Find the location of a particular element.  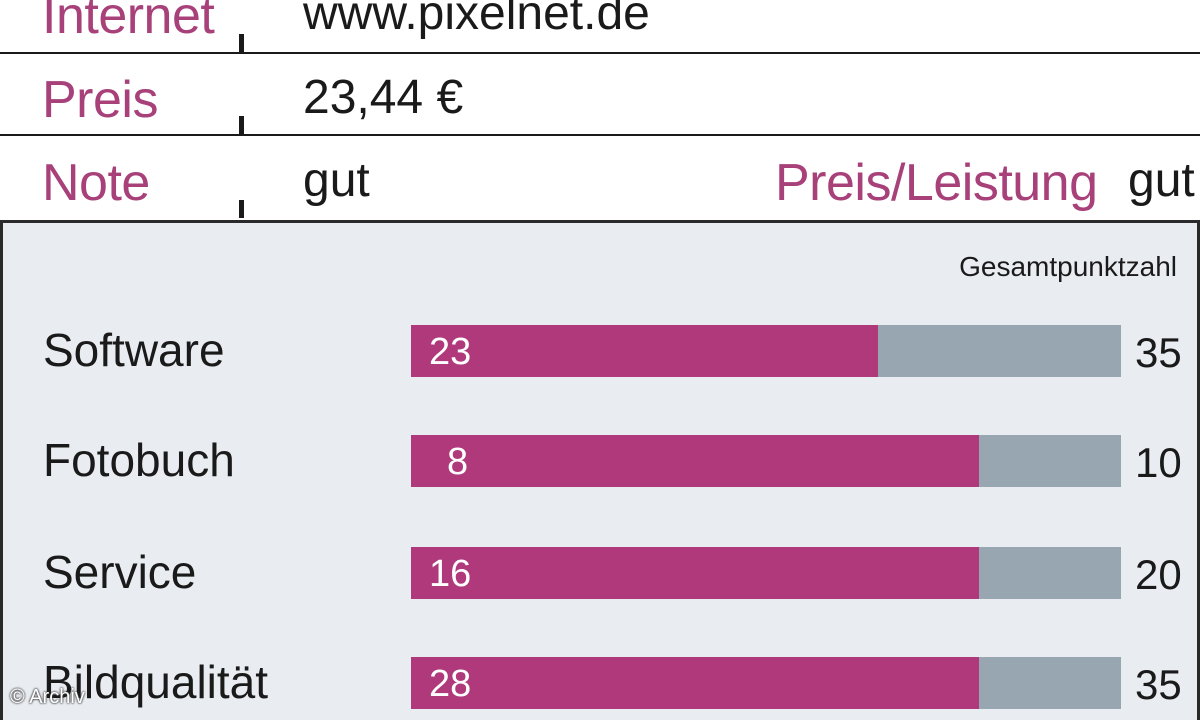

preis-value: 23,44 € is located at coordinates (383, 97).